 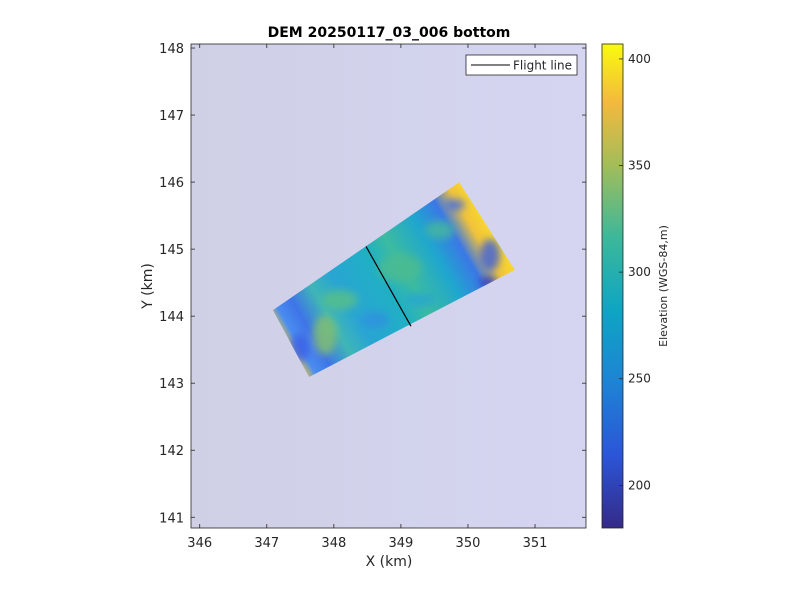 What do you see at coordinates (468, 543) in the screenshot?
I see `x-tick-label: 350` at bounding box center [468, 543].